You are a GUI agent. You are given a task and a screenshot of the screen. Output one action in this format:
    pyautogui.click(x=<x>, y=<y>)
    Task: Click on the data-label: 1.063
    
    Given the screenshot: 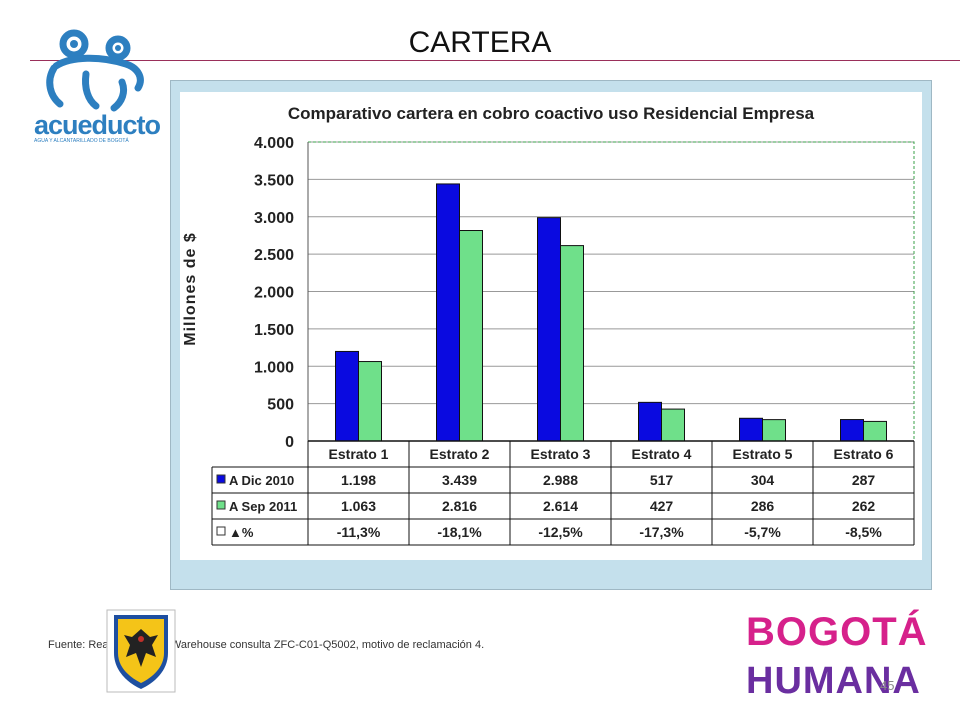 What is the action you would take?
    pyautogui.click(x=358, y=506)
    